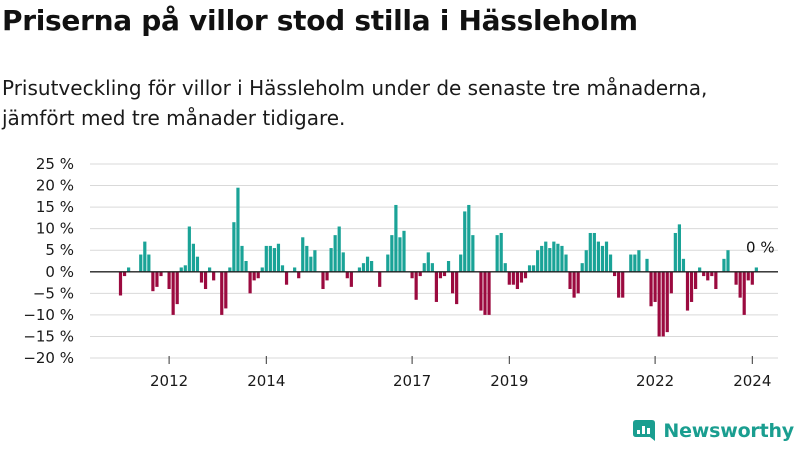  Describe the element at coordinates (48, 336) in the screenshot. I see `y-tick-label: −15 %` at that location.